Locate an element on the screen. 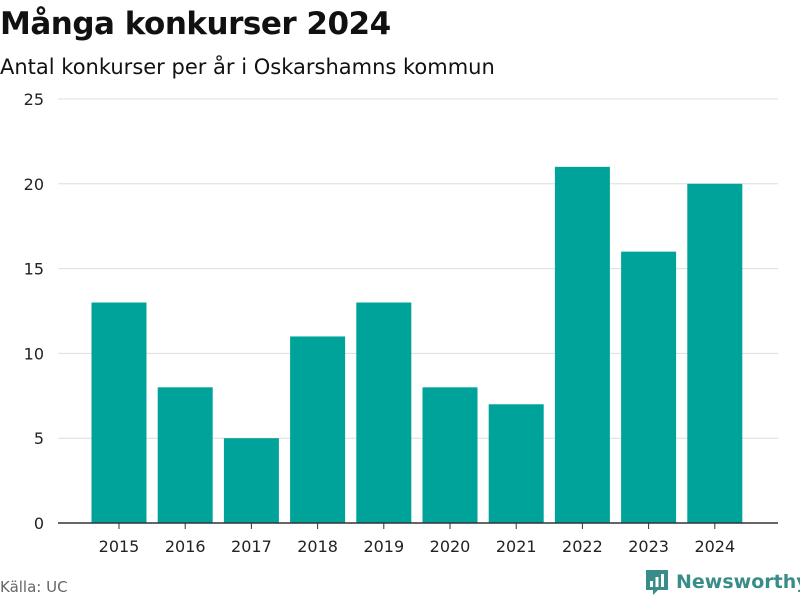 The width and height of the screenshot is (800, 600). y-tick-label: 15 is located at coordinates (34, 269).